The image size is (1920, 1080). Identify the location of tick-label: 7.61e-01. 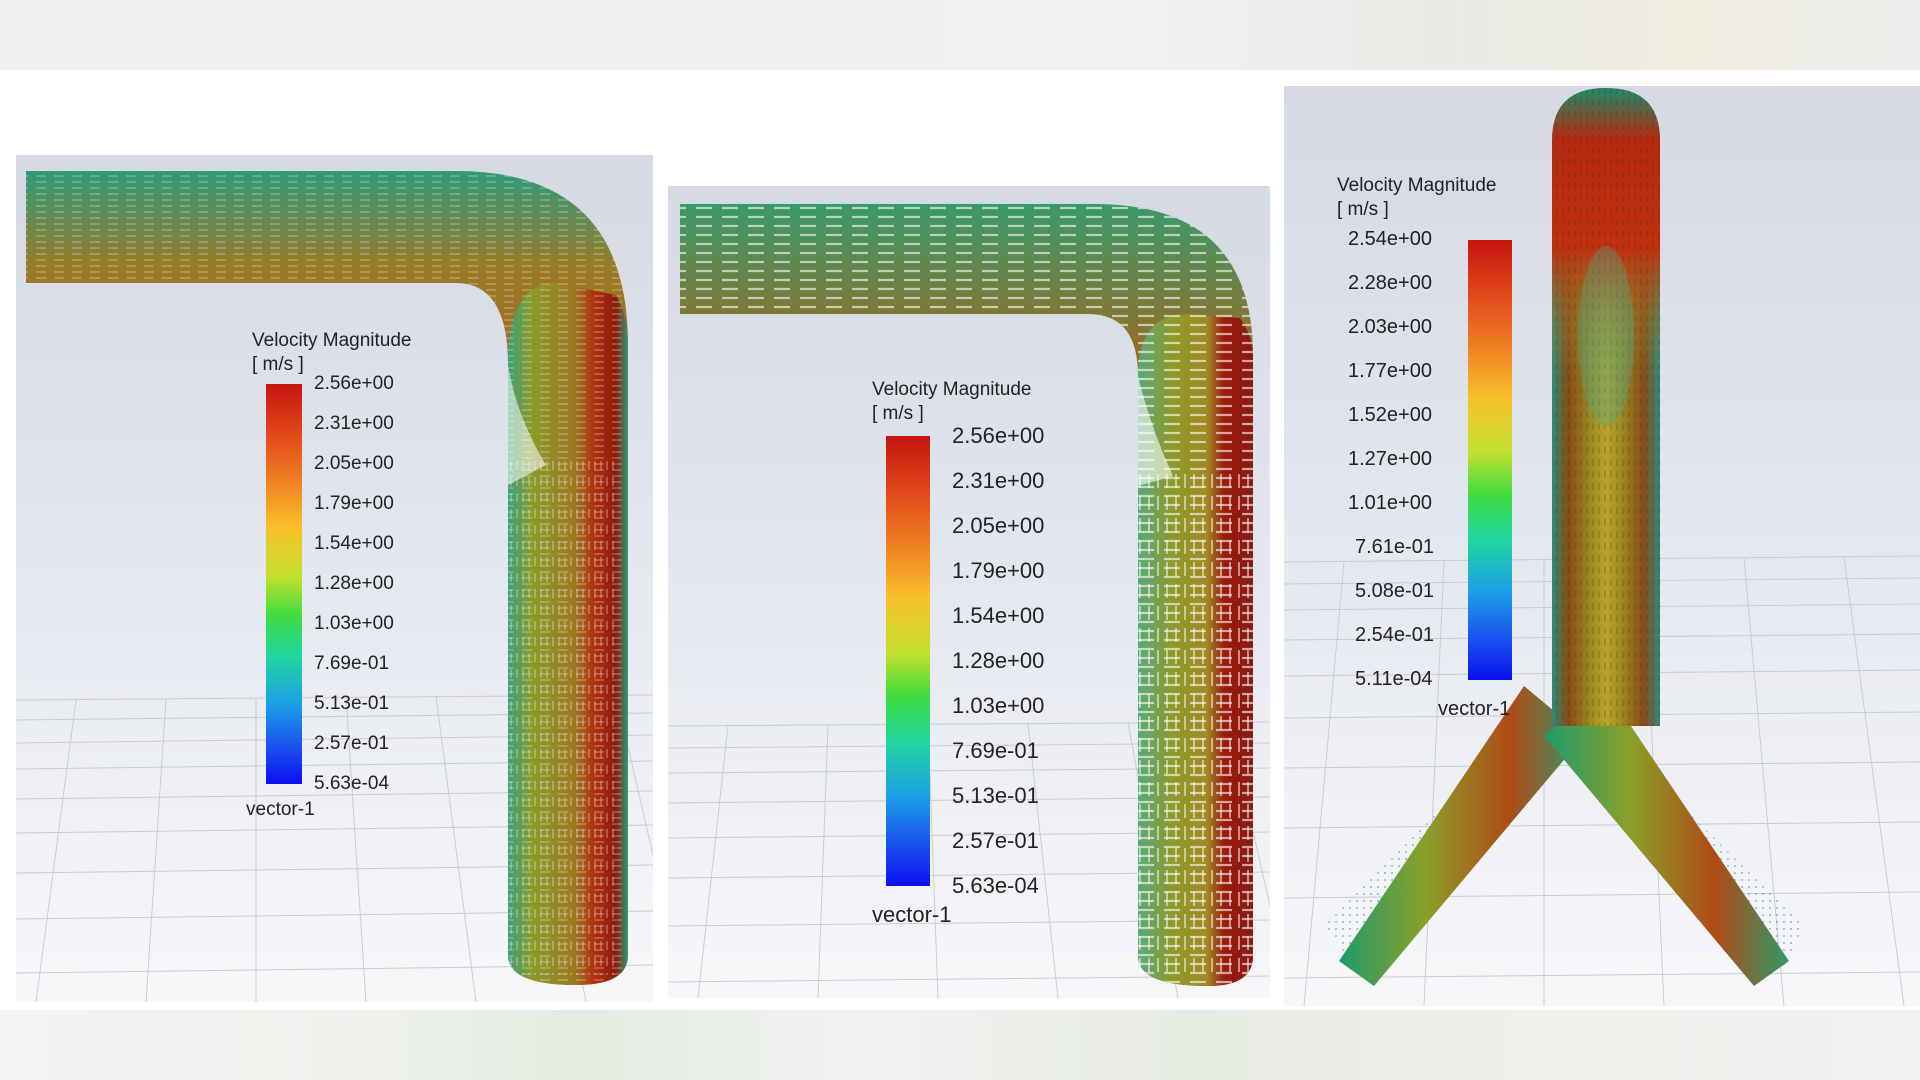
(1394, 547).